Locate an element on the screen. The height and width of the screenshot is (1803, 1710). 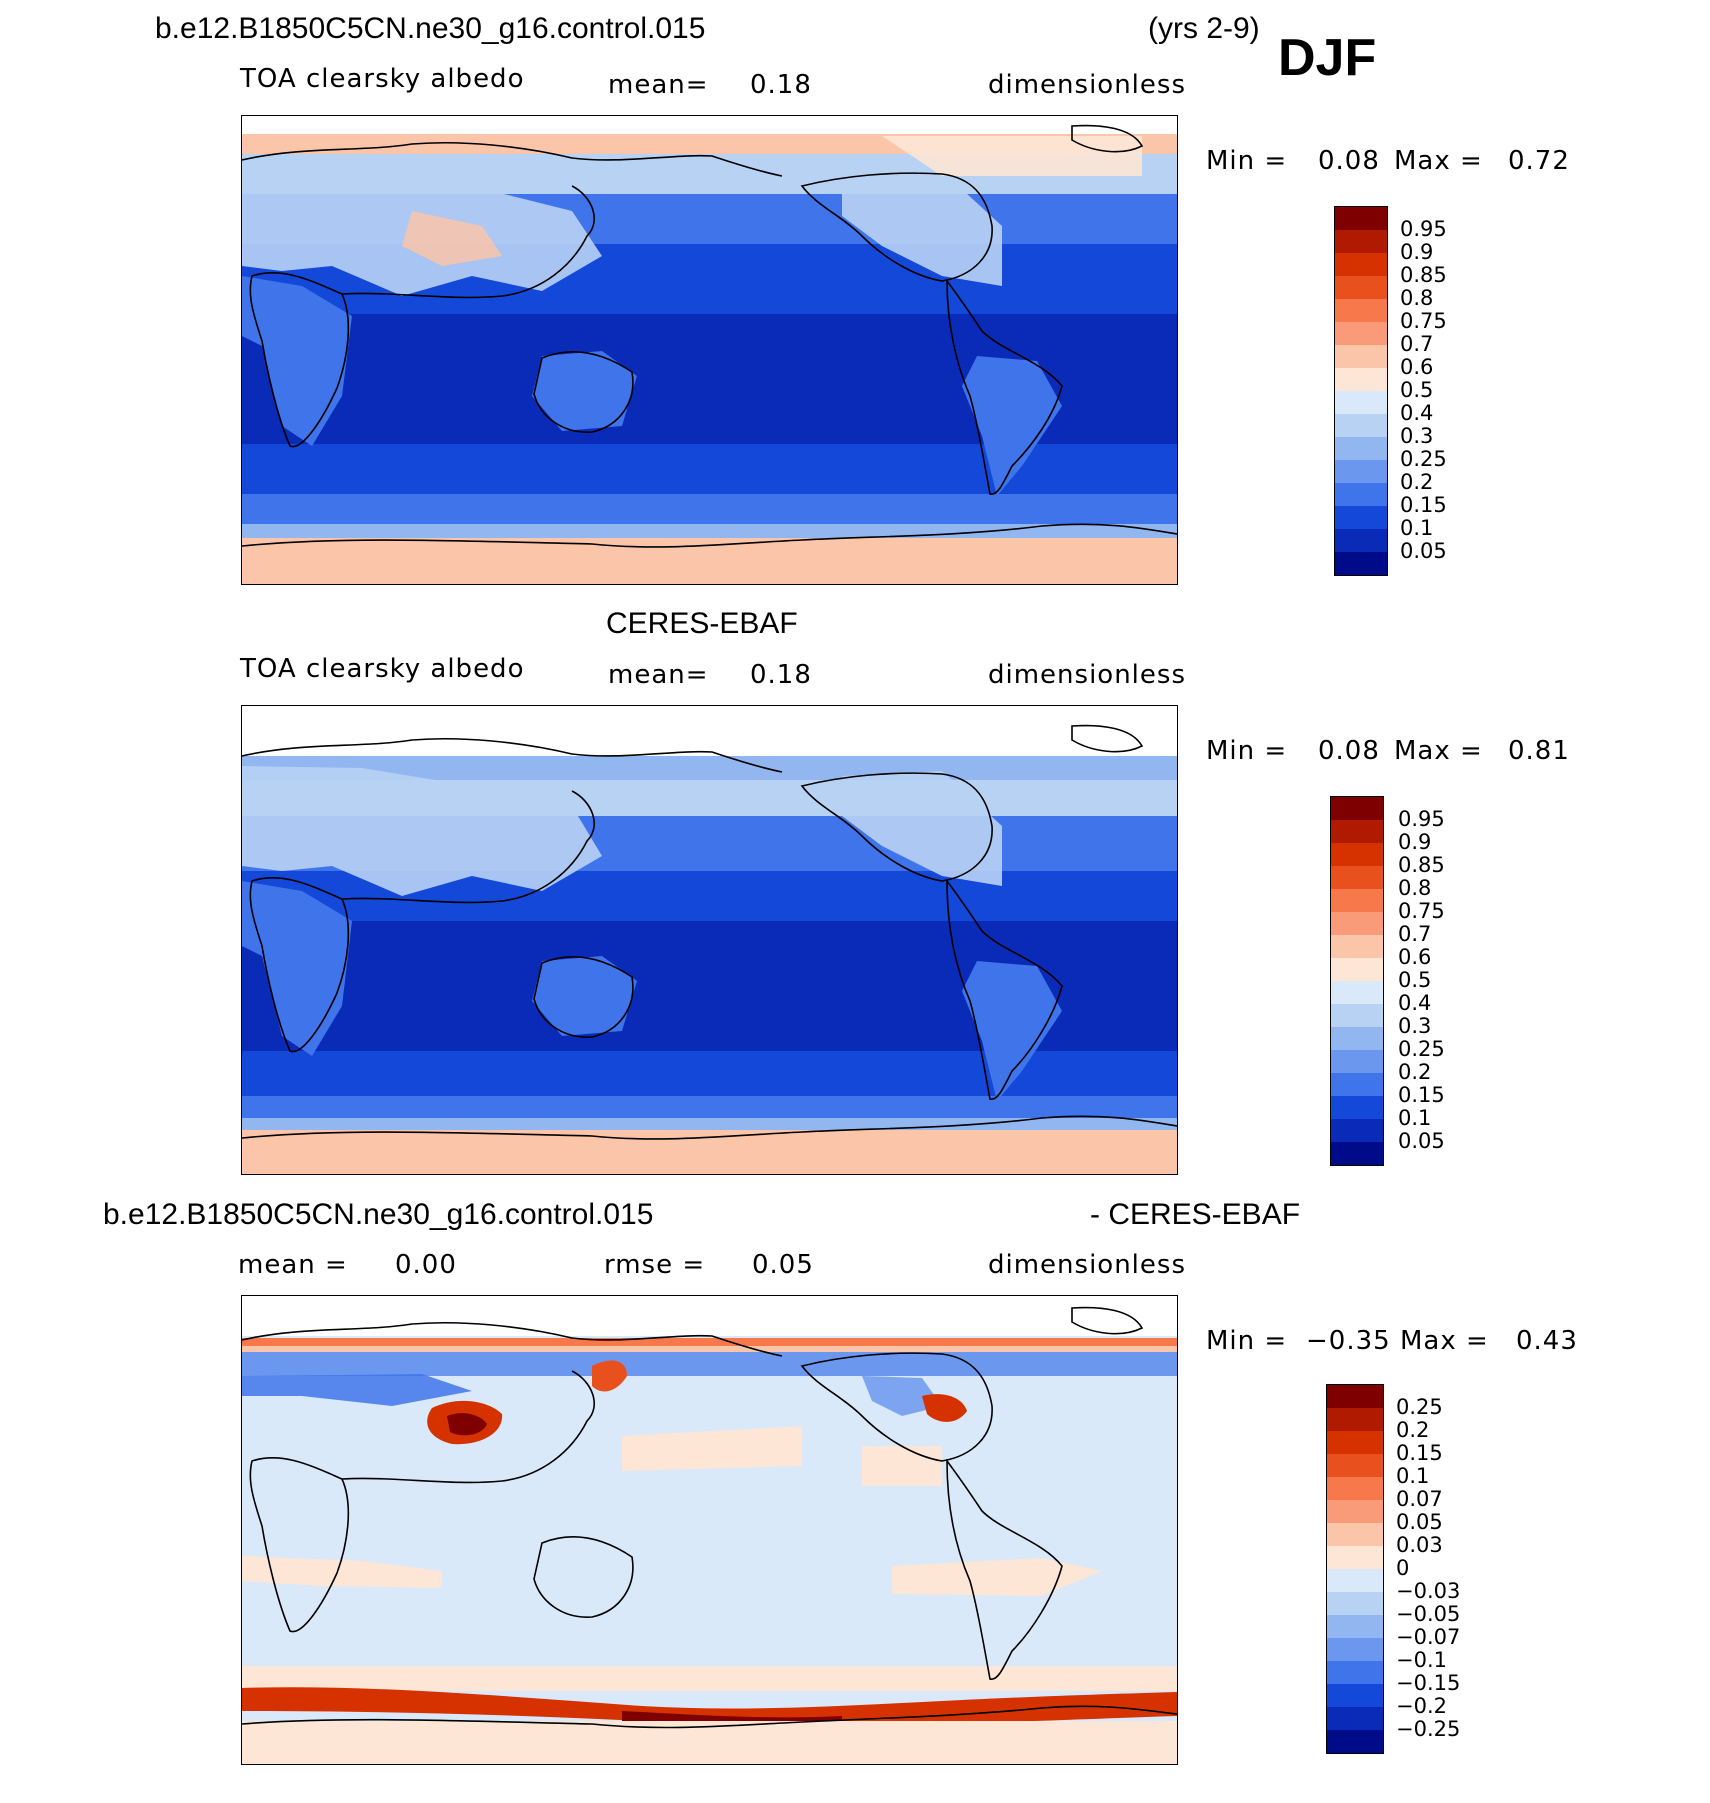
panel1-mean-label: mean= is located at coordinates (658, 85).